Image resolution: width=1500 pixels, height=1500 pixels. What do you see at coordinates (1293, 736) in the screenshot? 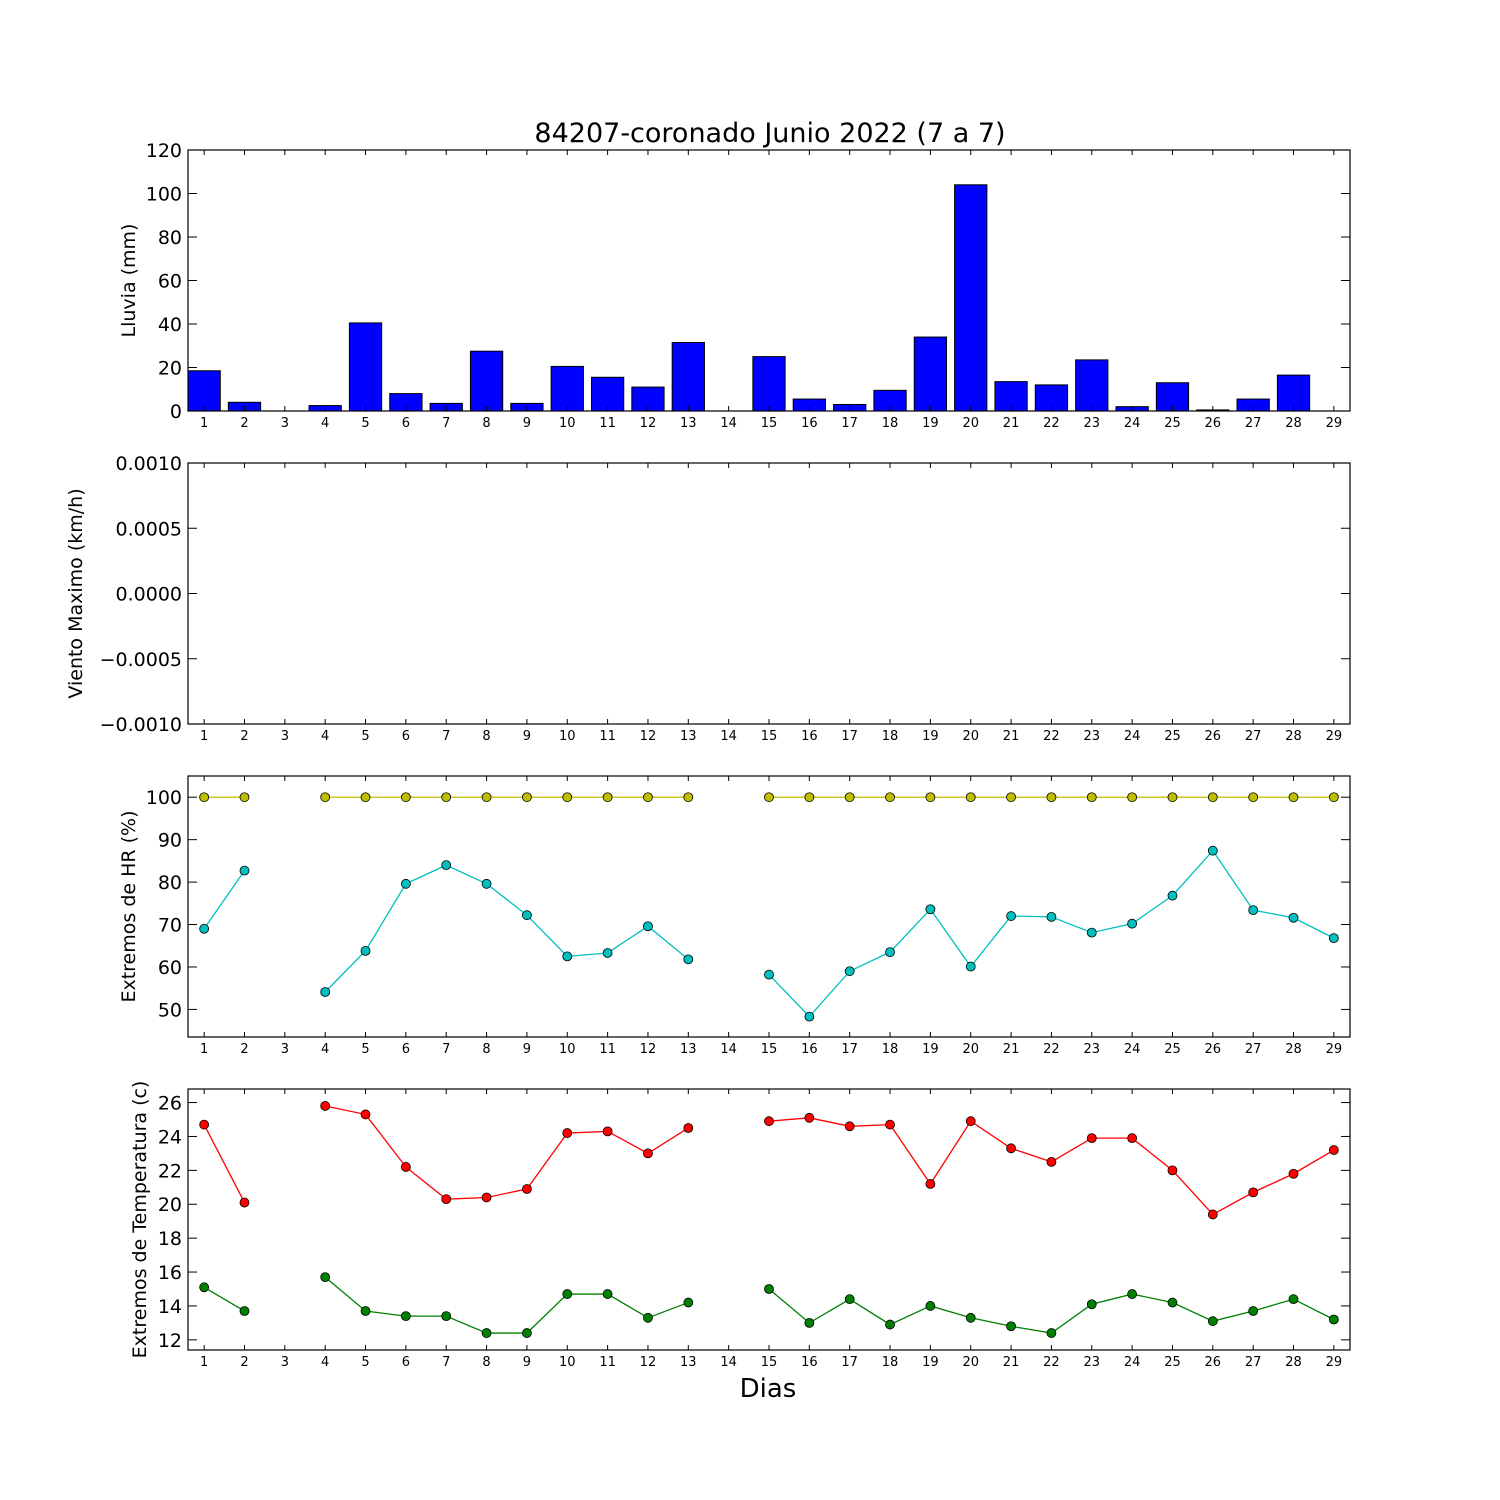
I see `x-tick-label: 28` at bounding box center [1293, 736].